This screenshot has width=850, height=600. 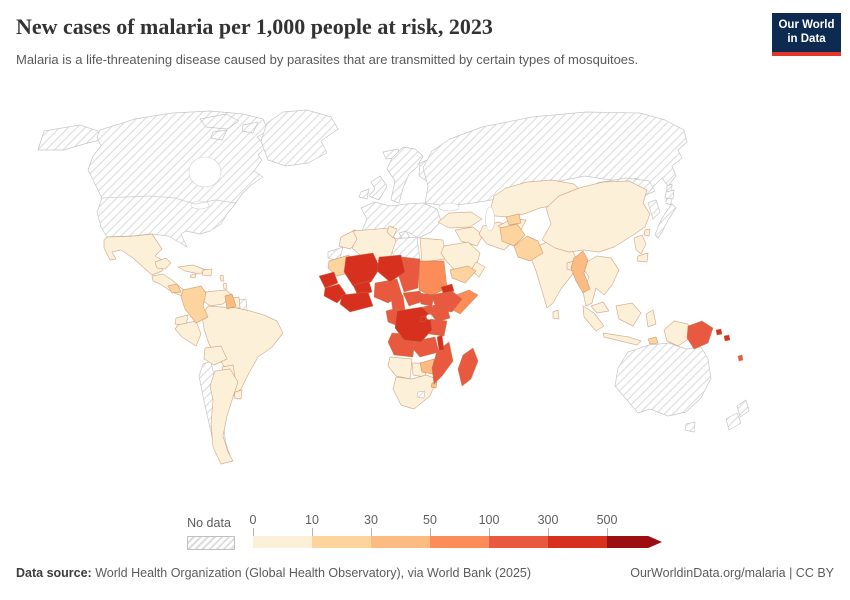 I want to click on no-data-swatch, so click(x=211, y=543).